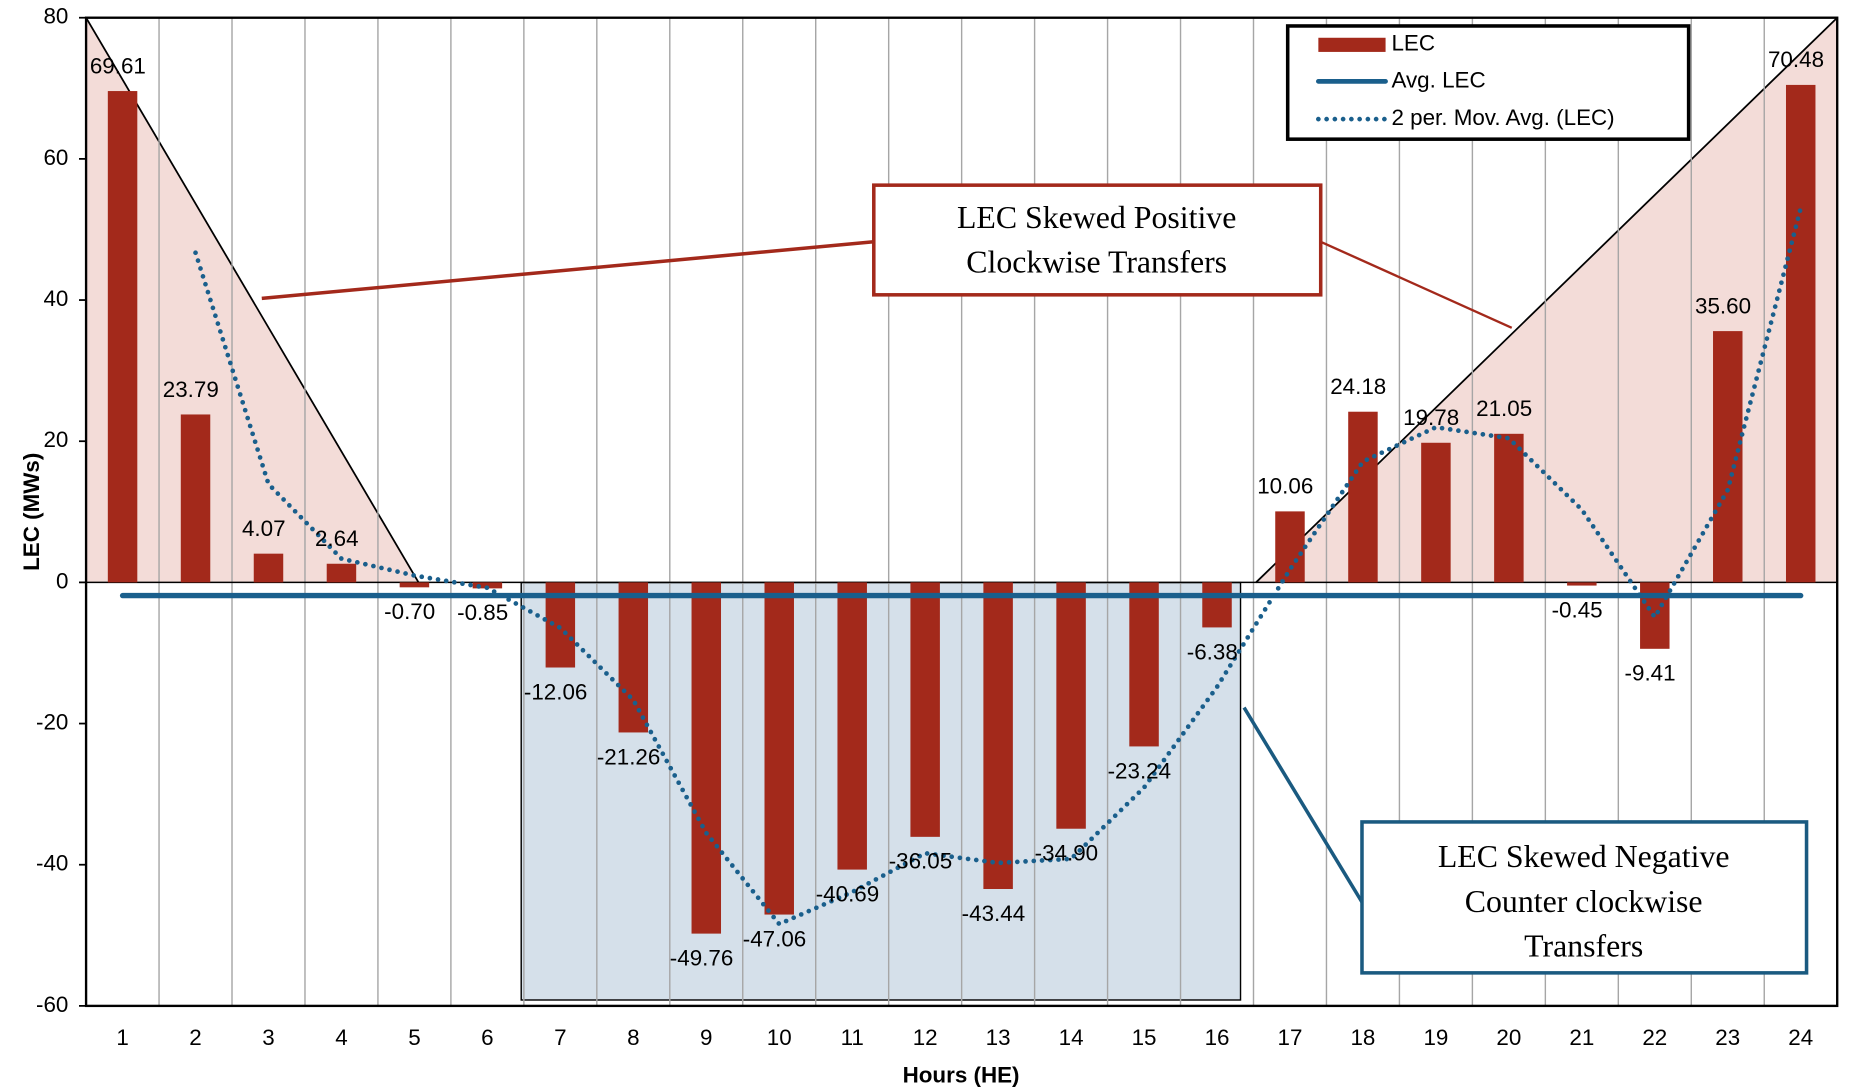 The width and height of the screenshot is (1849, 1092). I want to click on x-tick-label: 15, so click(1144, 1037).